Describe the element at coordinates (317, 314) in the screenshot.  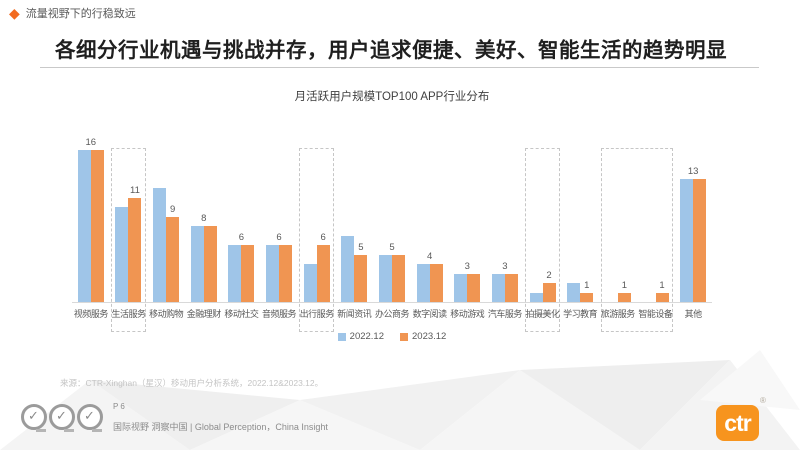
I see `x-axis-label: 出行服务` at that location.